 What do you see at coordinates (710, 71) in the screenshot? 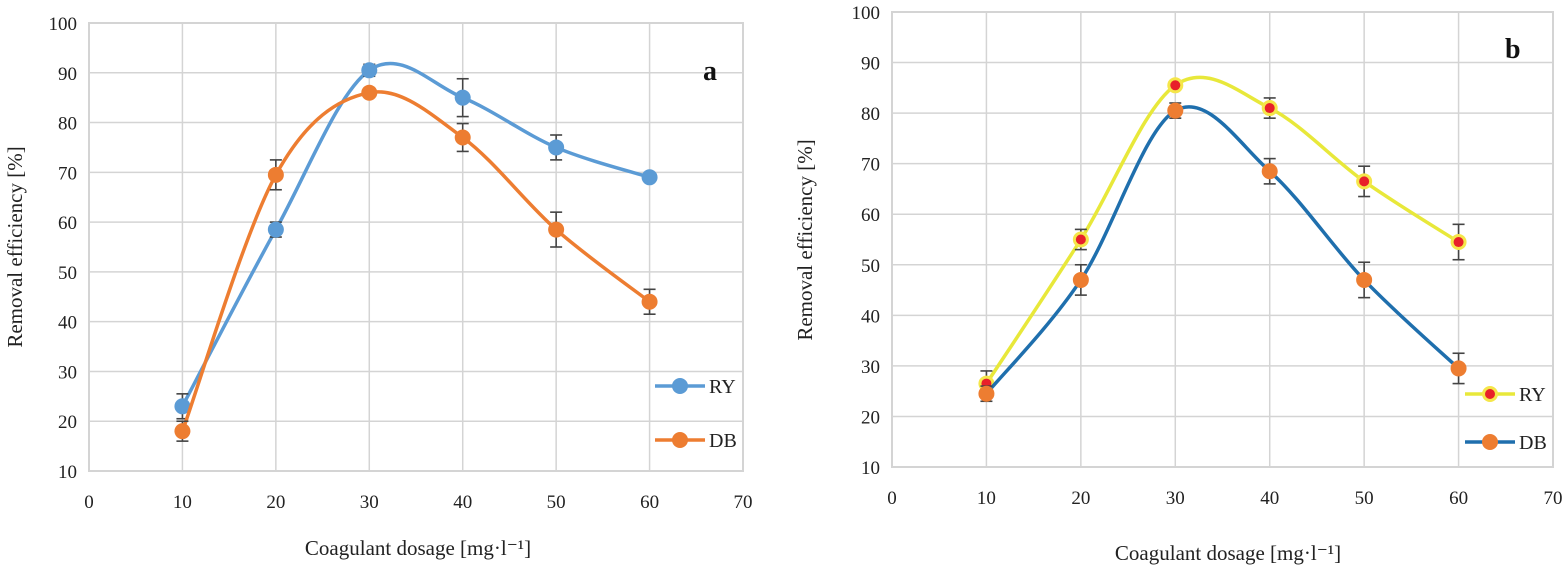
I see `panel-label-a: a` at bounding box center [710, 71].